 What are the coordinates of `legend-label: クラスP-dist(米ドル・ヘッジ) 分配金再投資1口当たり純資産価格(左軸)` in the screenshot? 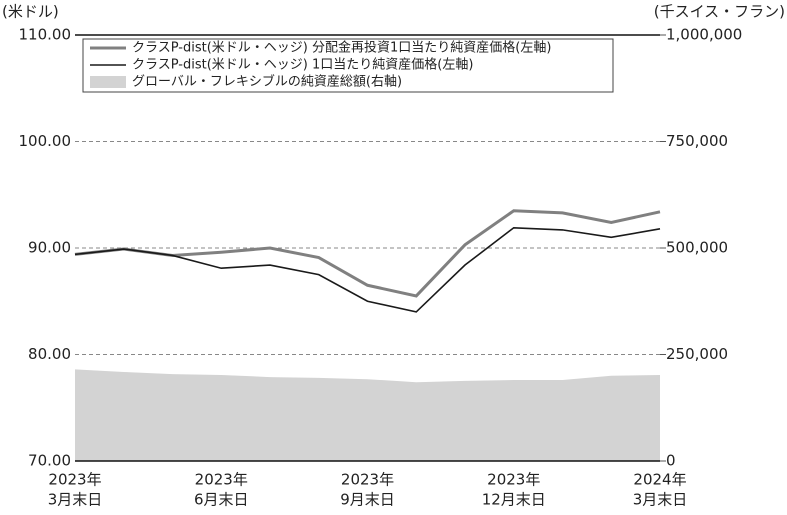 It's located at (341, 48).